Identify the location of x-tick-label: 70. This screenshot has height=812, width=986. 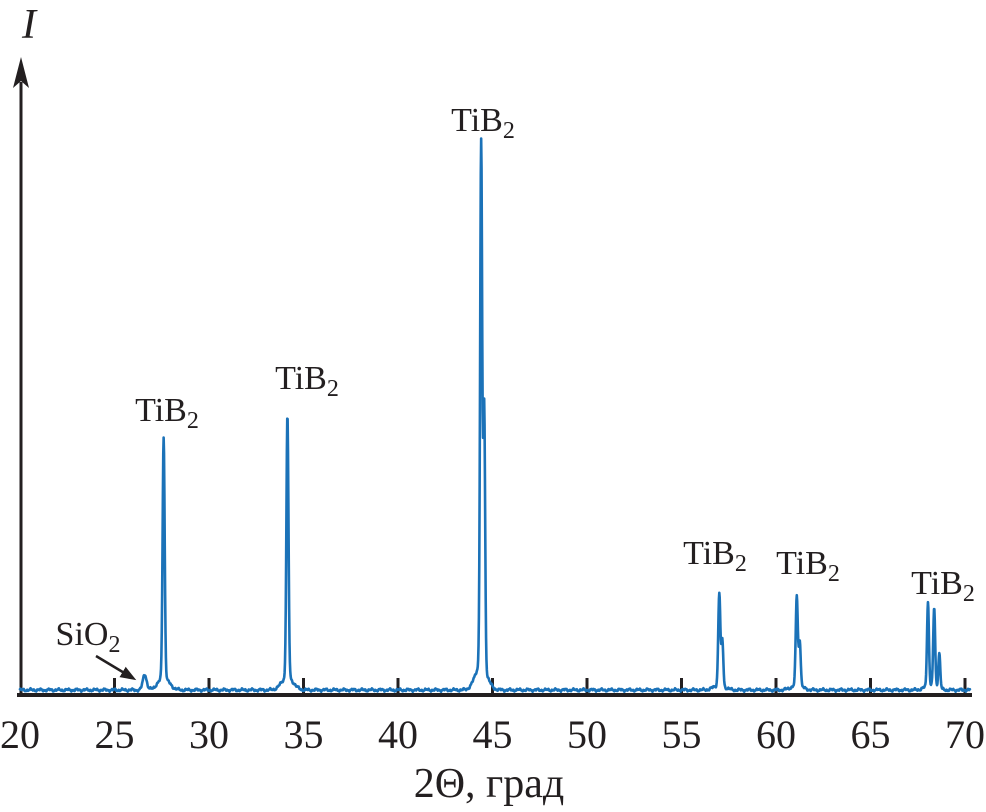
(965, 734).